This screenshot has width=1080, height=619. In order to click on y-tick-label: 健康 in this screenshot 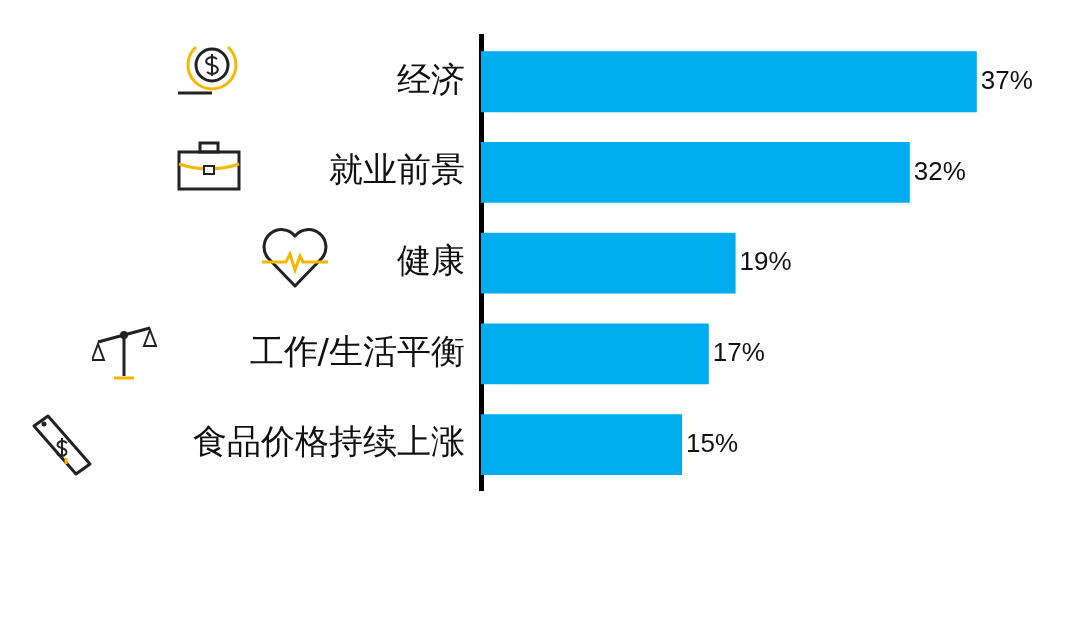, I will do `click(431, 260)`.